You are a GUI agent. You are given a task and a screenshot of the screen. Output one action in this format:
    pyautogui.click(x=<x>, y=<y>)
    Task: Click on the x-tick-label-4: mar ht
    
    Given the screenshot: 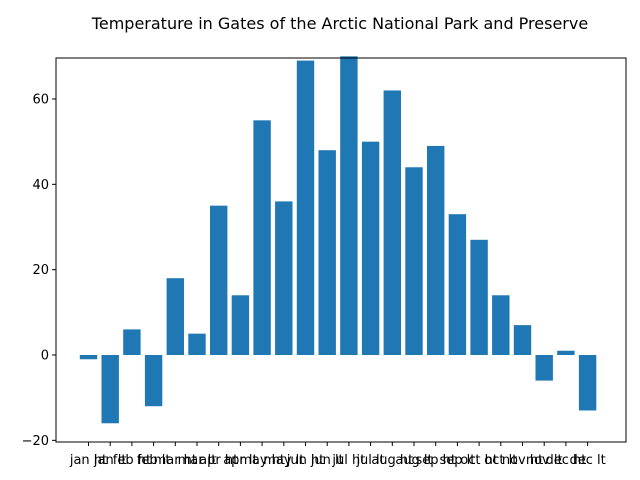 What is the action you would take?
    pyautogui.click(x=175, y=460)
    